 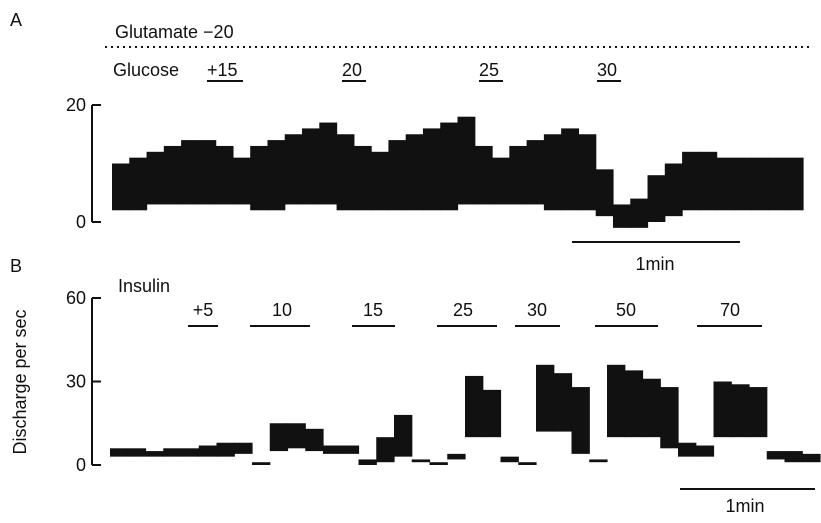 What do you see at coordinates (174, 32) in the screenshot?
I see `annotation: Glutamate −20` at bounding box center [174, 32].